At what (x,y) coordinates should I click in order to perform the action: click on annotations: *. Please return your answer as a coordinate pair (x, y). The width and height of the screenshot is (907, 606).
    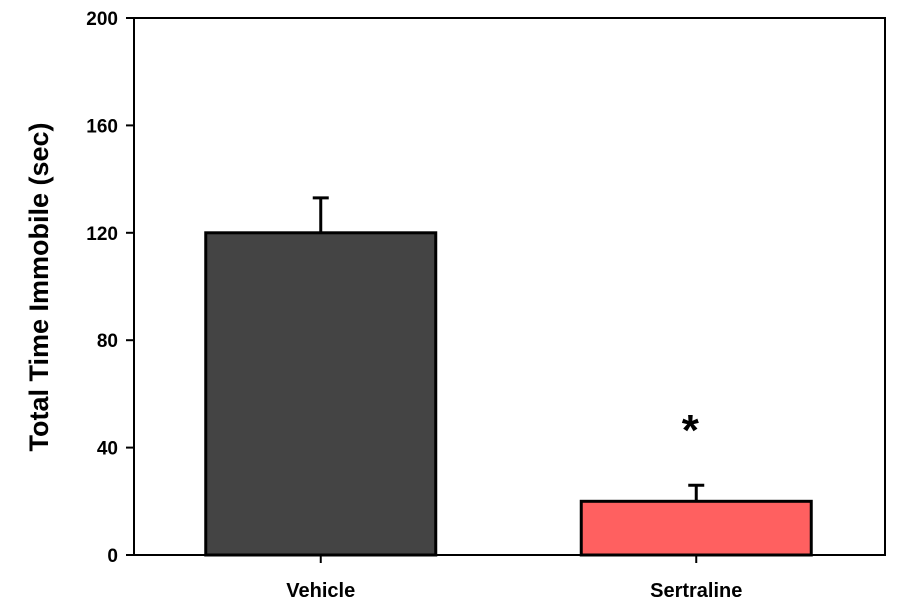
    Looking at the image, I should click on (691, 430).